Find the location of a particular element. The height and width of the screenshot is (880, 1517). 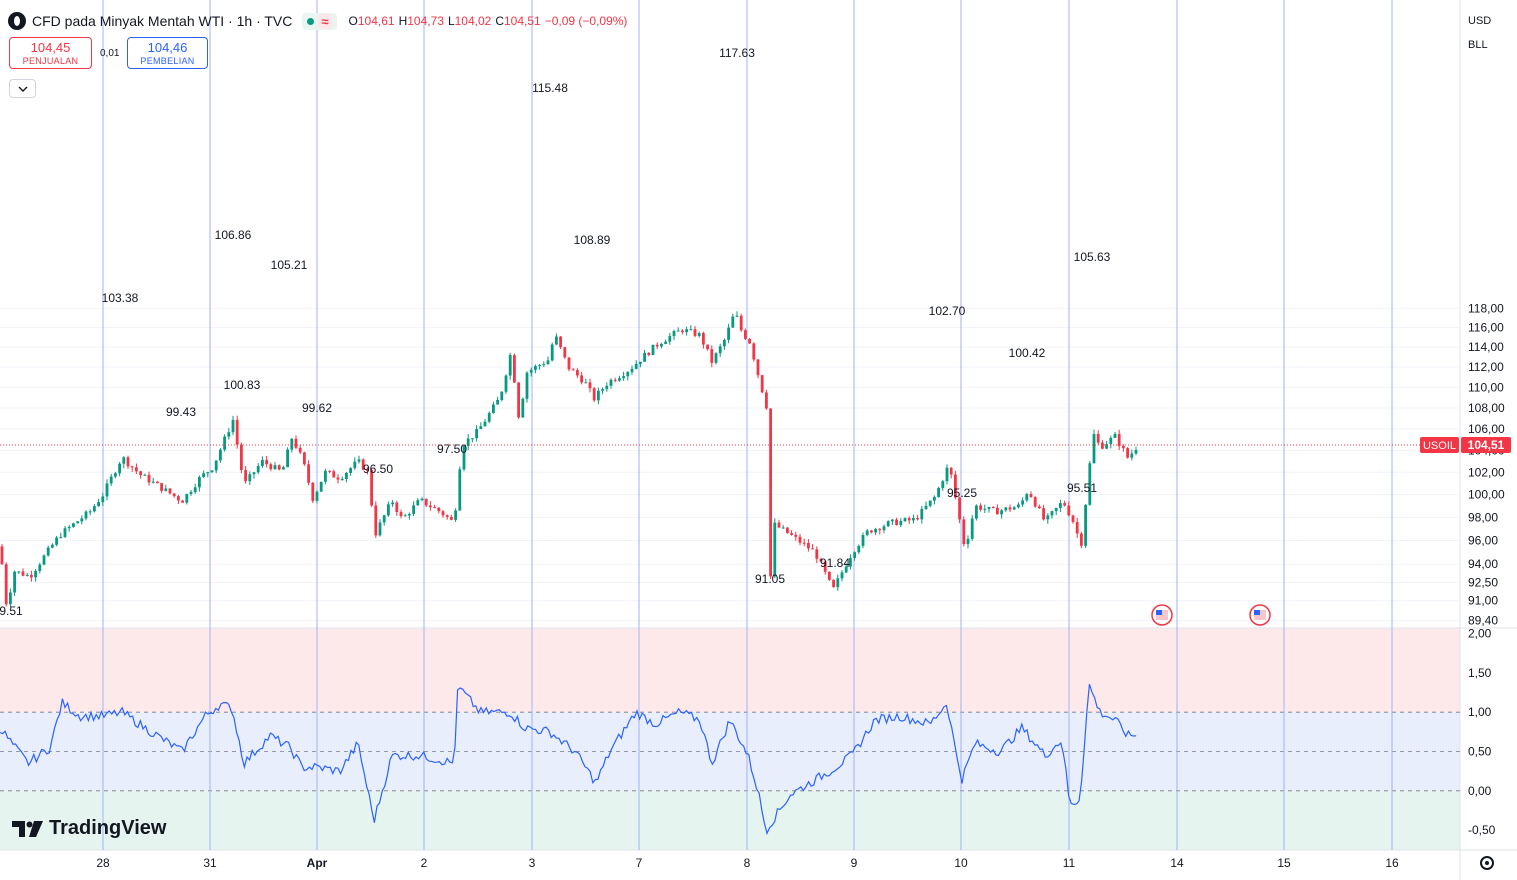

buy-price: 104,46 is located at coordinates (167, 47).